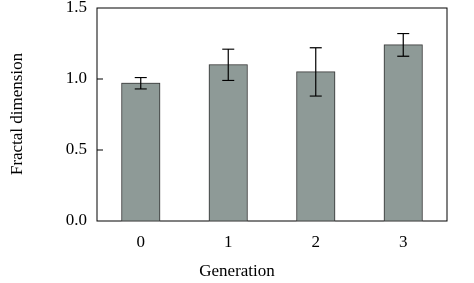 The image size is (474, 283). I want to click on x-tick-label: 3, so click(403, 241).